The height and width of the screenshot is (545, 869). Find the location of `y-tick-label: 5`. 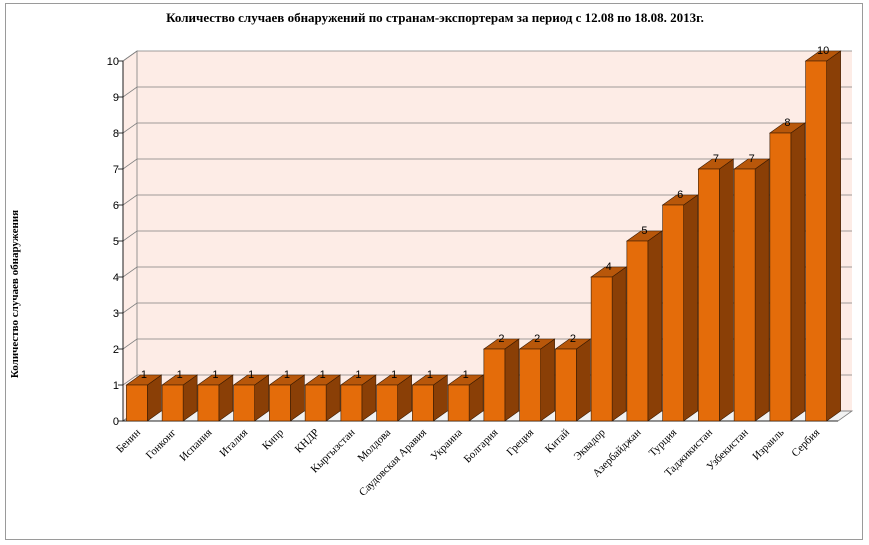

y-tick-label: 5 is located at coordinates (116, 242).